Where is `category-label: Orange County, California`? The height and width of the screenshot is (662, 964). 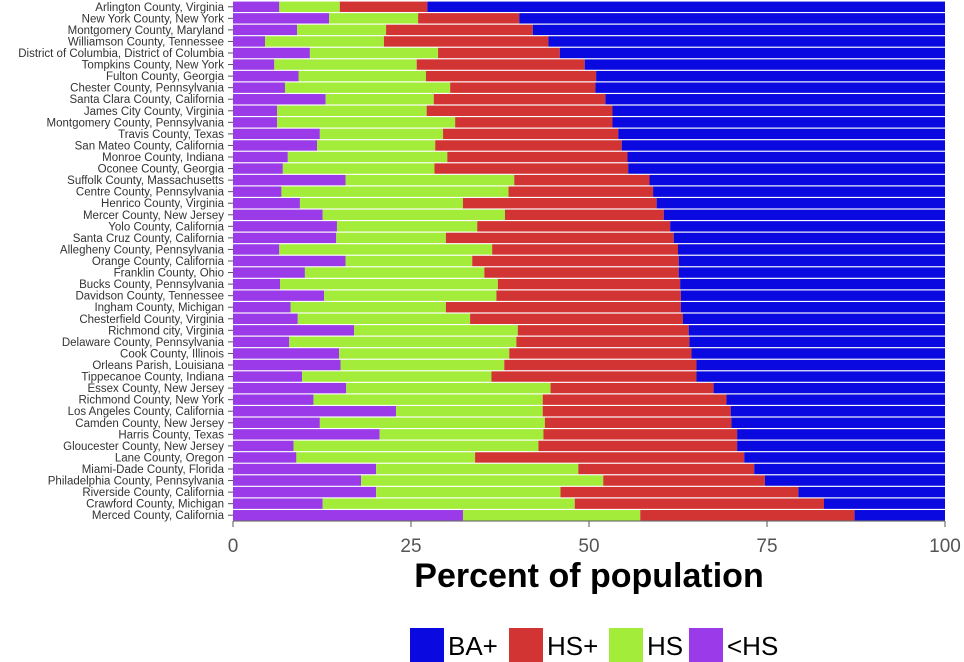
category-label: Orange County, California is located at coordinates (158, 262).